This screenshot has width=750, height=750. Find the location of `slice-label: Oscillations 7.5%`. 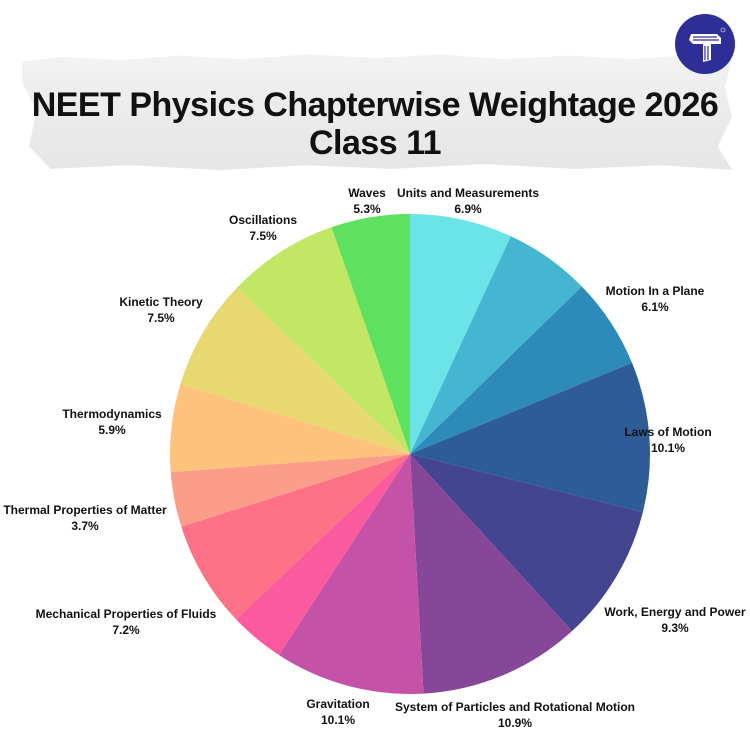

slice-label: Oscillations 7.5% is located at coordinates (263, 228).